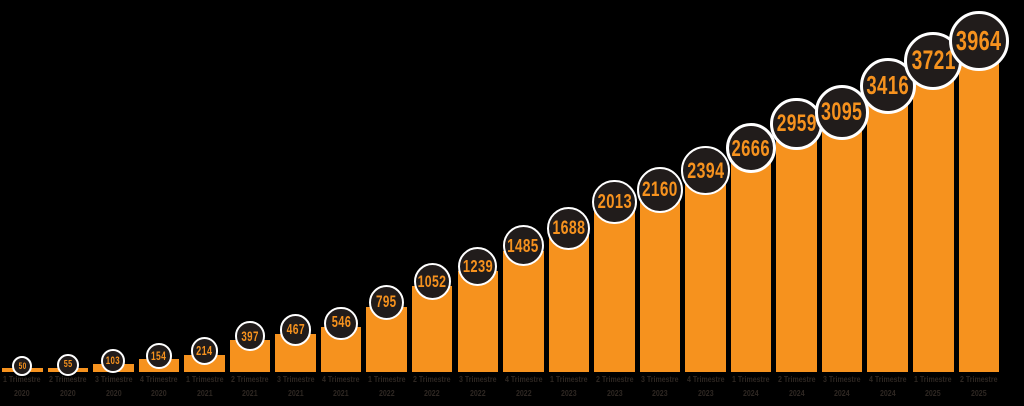  I want to click on value-label: 2394, so click(705, 170).